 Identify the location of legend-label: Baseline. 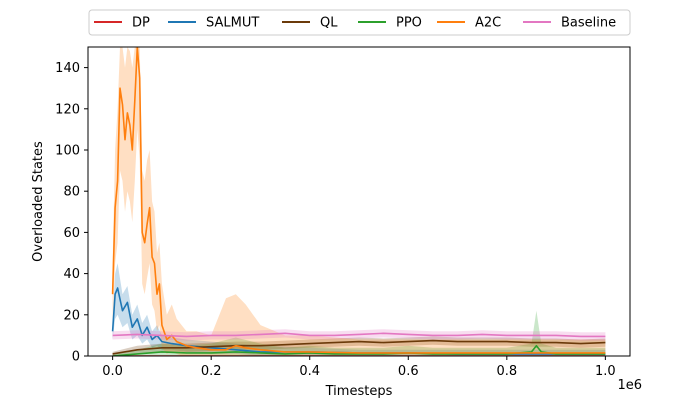
(588, 23).